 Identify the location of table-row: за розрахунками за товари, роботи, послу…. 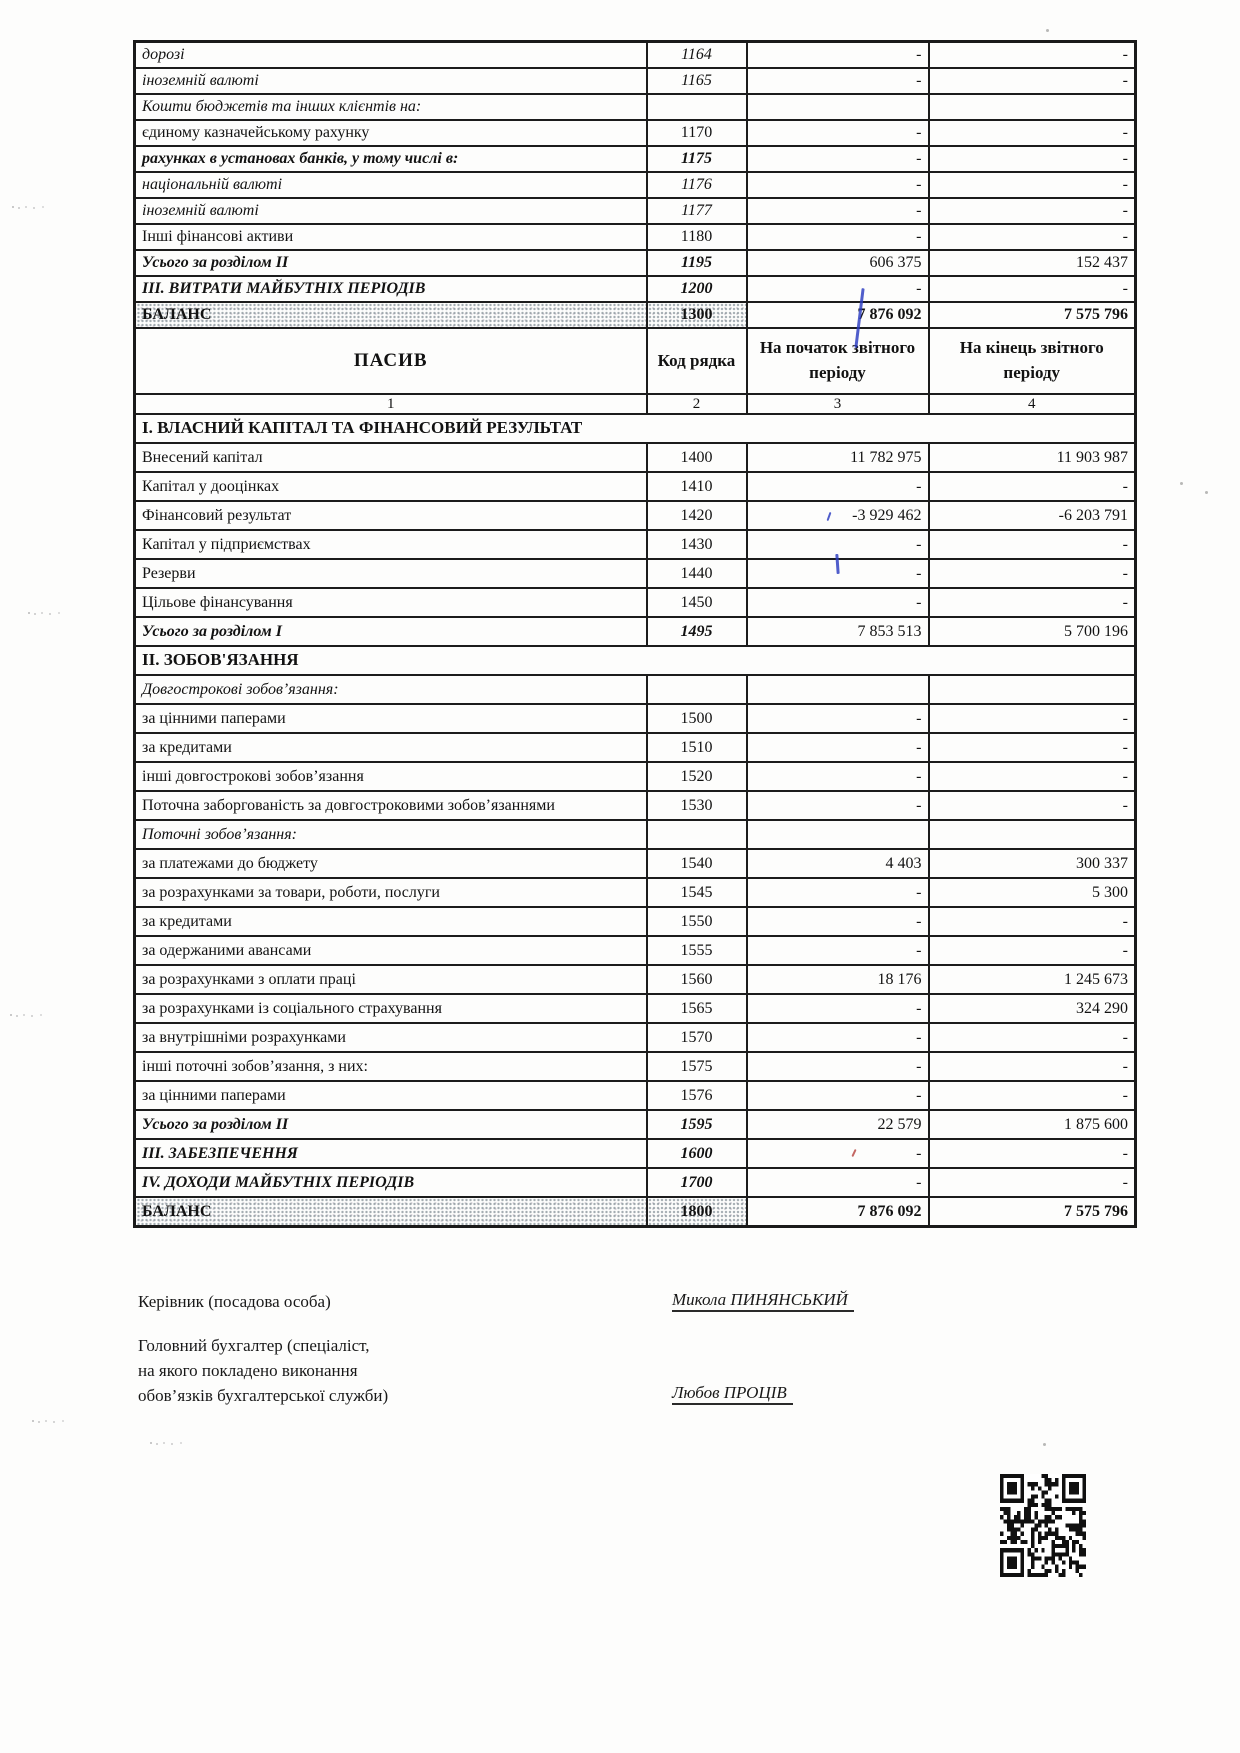
(635, 893).